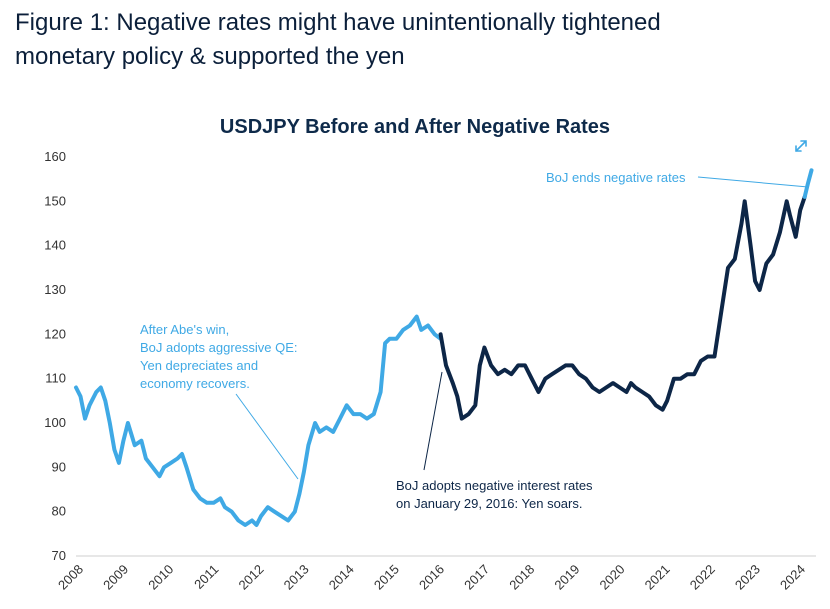 Image resolution: width=830 pixels, height=609 pixels. What do you see at coordinates (747, 577) in the screenshot?
I see `x-tick-label: 2023` at bounding box center [747, 577].